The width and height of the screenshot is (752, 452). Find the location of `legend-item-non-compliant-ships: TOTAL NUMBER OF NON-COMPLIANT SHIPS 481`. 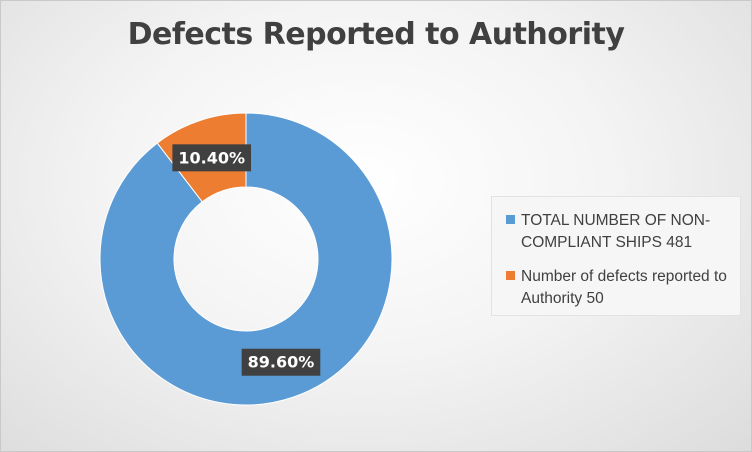

legend-item-non-compliant-ships: TOTAL NUMBER OF NON-COMPLIANT SHIPS 481 is located at coordinates (619, 232).